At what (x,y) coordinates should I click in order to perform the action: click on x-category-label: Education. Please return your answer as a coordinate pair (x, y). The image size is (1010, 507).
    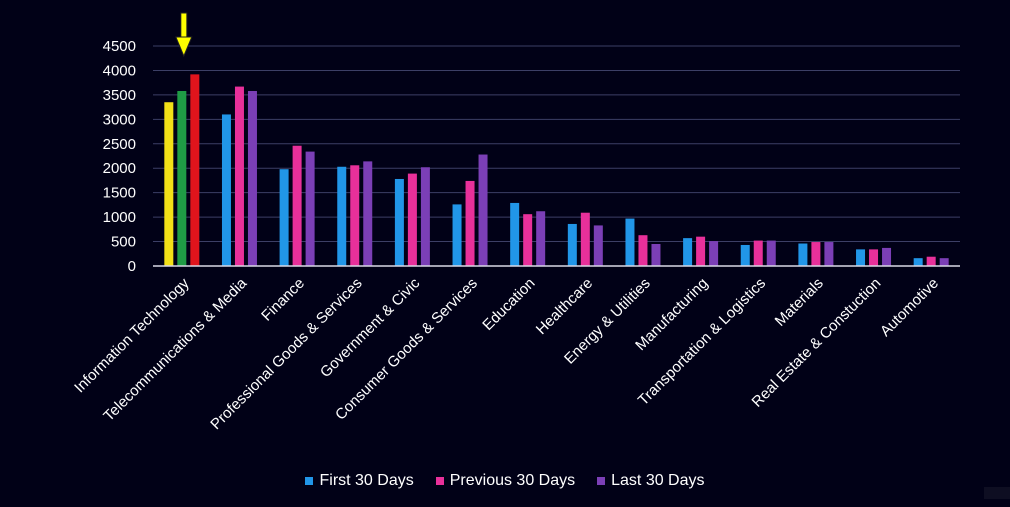
    Looking at the image, I should click on (508, 304).